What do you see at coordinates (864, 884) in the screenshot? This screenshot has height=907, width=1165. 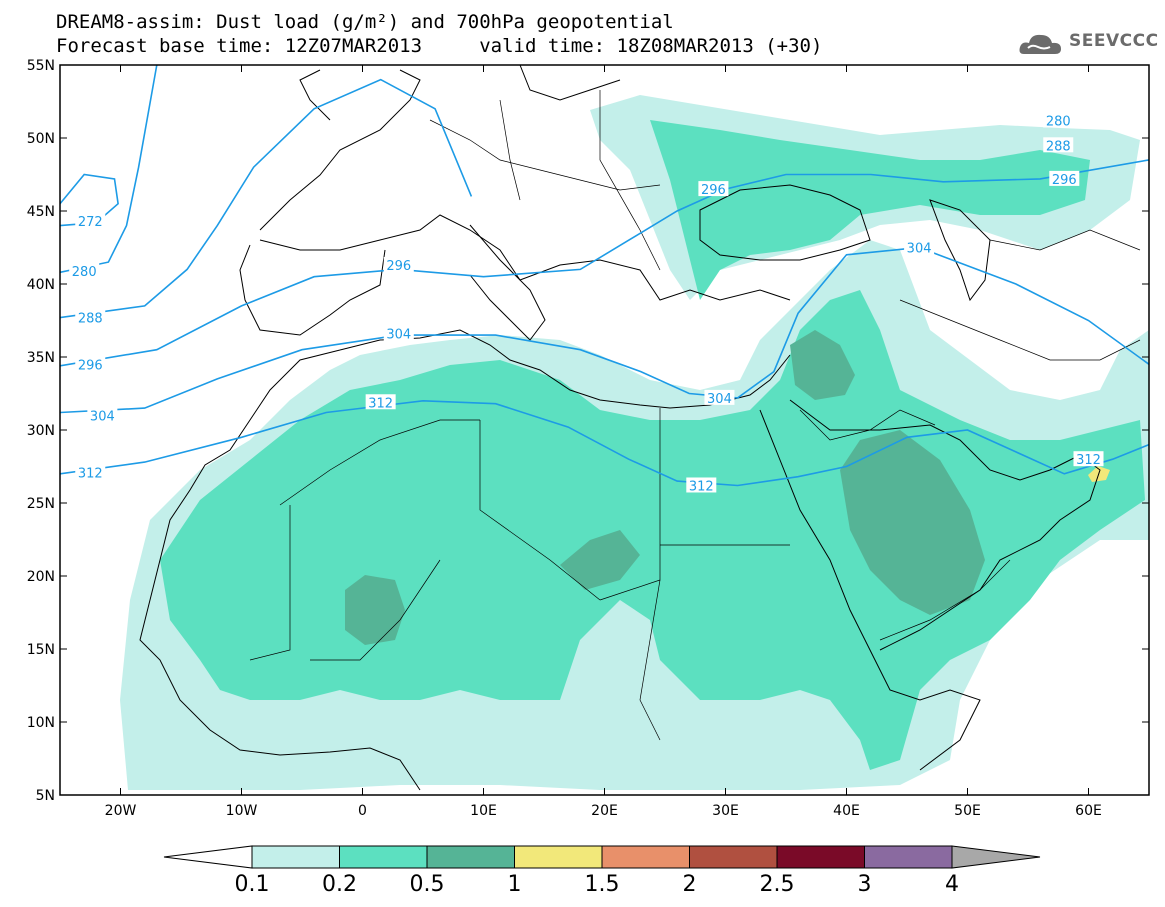 I see `colorbar-label: 3` at bounding box center [864, 884].